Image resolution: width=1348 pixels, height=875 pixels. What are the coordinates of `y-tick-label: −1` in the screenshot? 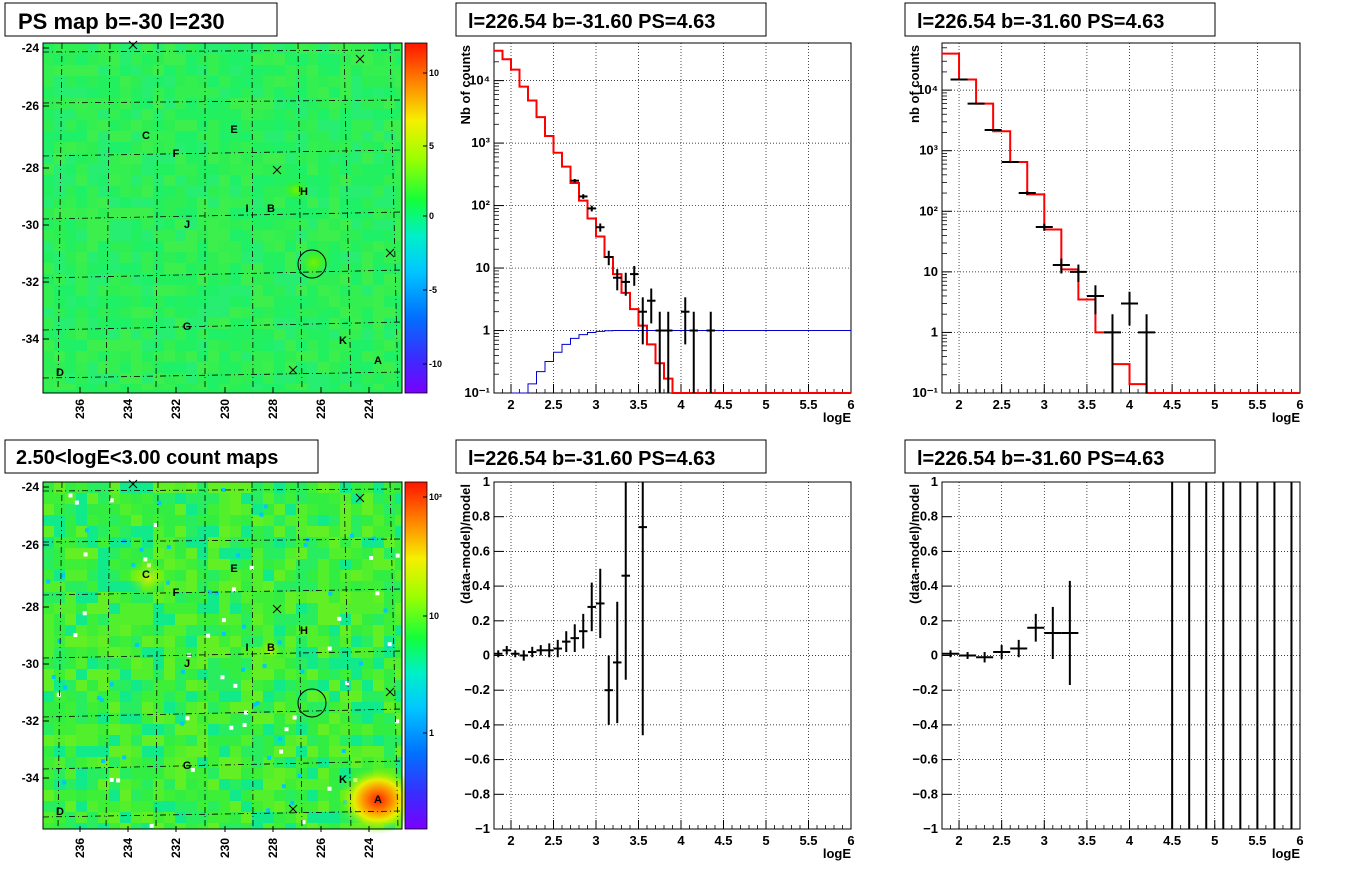 It's located at (930, 828).